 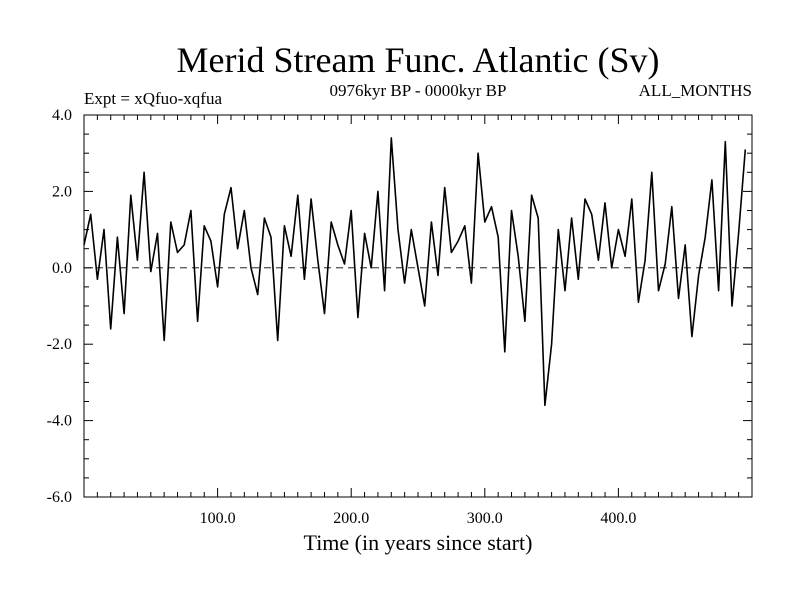 I want to click on y-tick-label: 2.0, so click(x=62, y=191).